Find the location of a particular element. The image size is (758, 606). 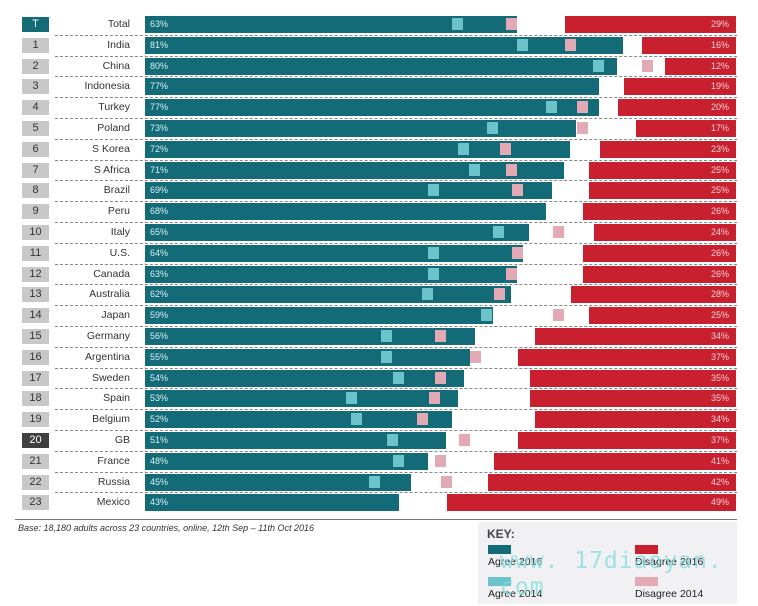

value-label-agree: 53% is located at coordinates (159, 398).